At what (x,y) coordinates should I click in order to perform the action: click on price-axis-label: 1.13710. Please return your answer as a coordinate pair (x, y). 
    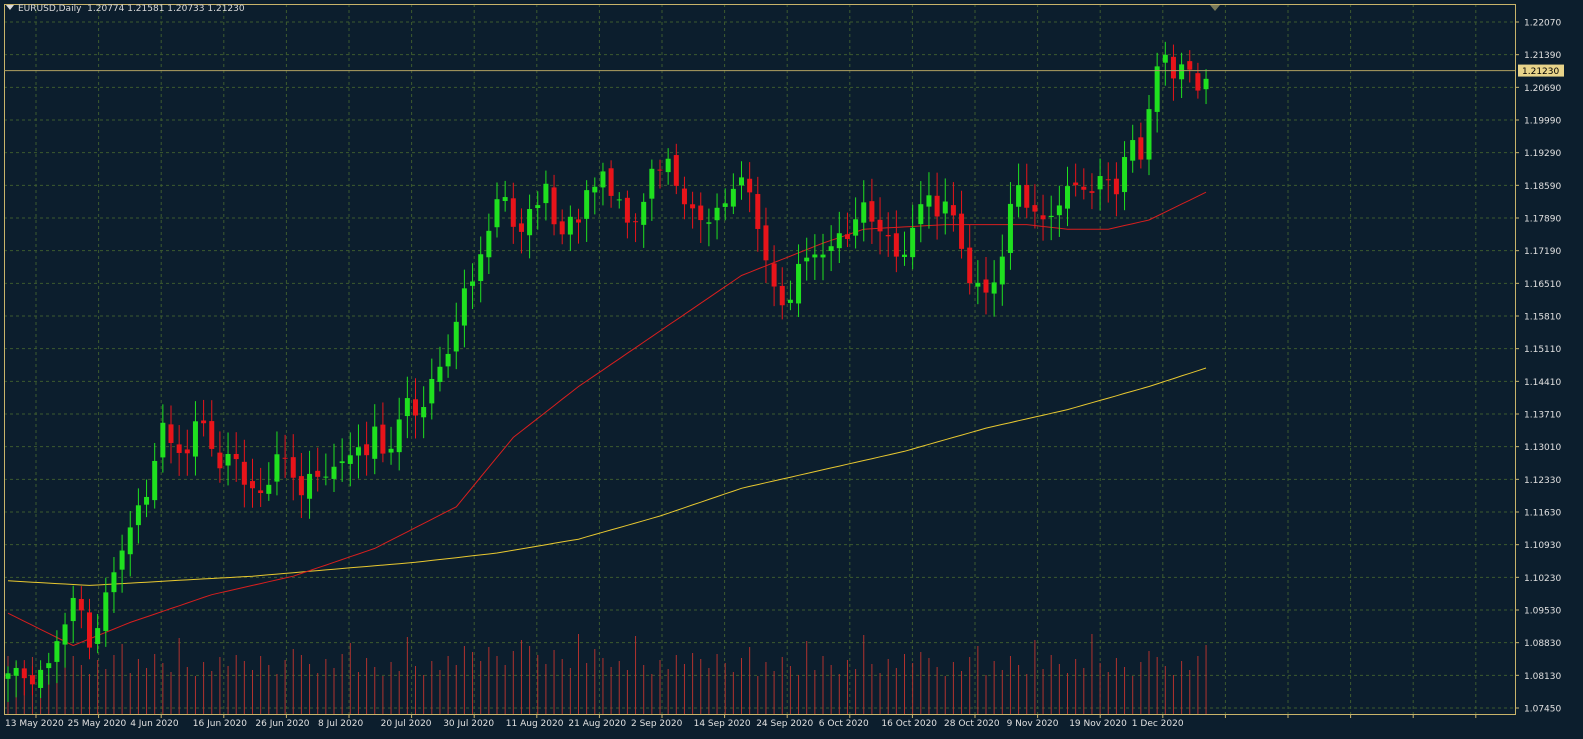
    Looking at the image, I should click on (1542, 416).